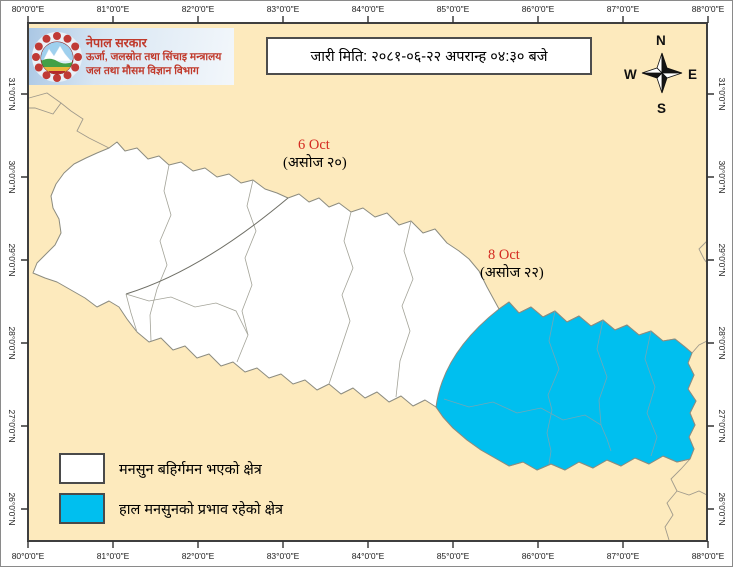 The width and height of the screenshot is (733, 567). What do you see at coordinates (708, 556) in the screenshot?
I see `lon-label-bottom: 88°0'0"E` at bounding box center [708, 556].